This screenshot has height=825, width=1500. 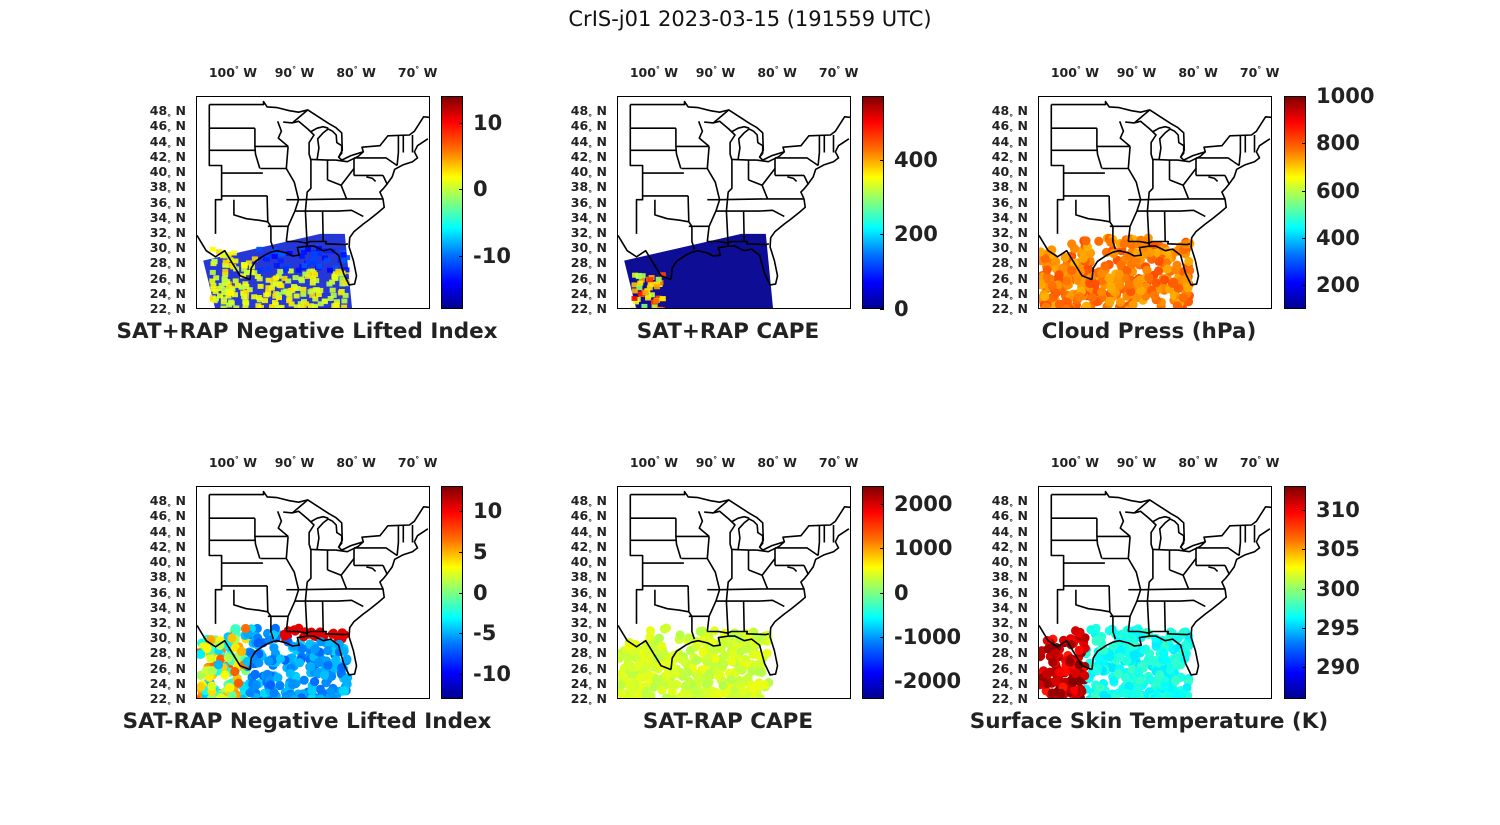 I want to click on latitude-label: 32° N, so click(x=588, y=234).